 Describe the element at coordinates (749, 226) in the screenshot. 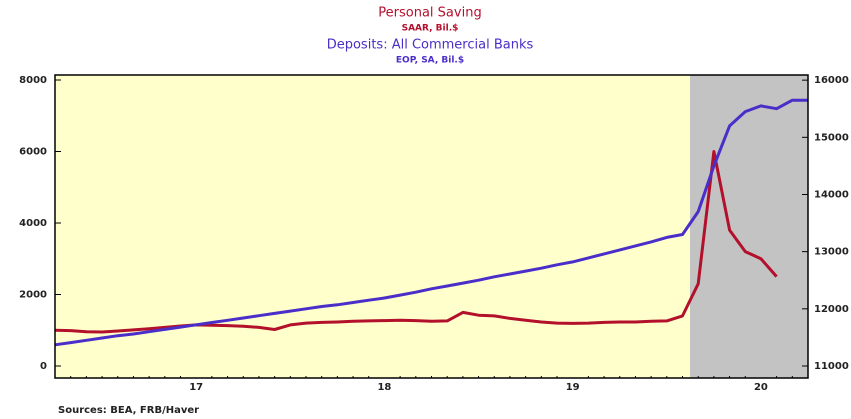

I see `recession-shading` at that location.